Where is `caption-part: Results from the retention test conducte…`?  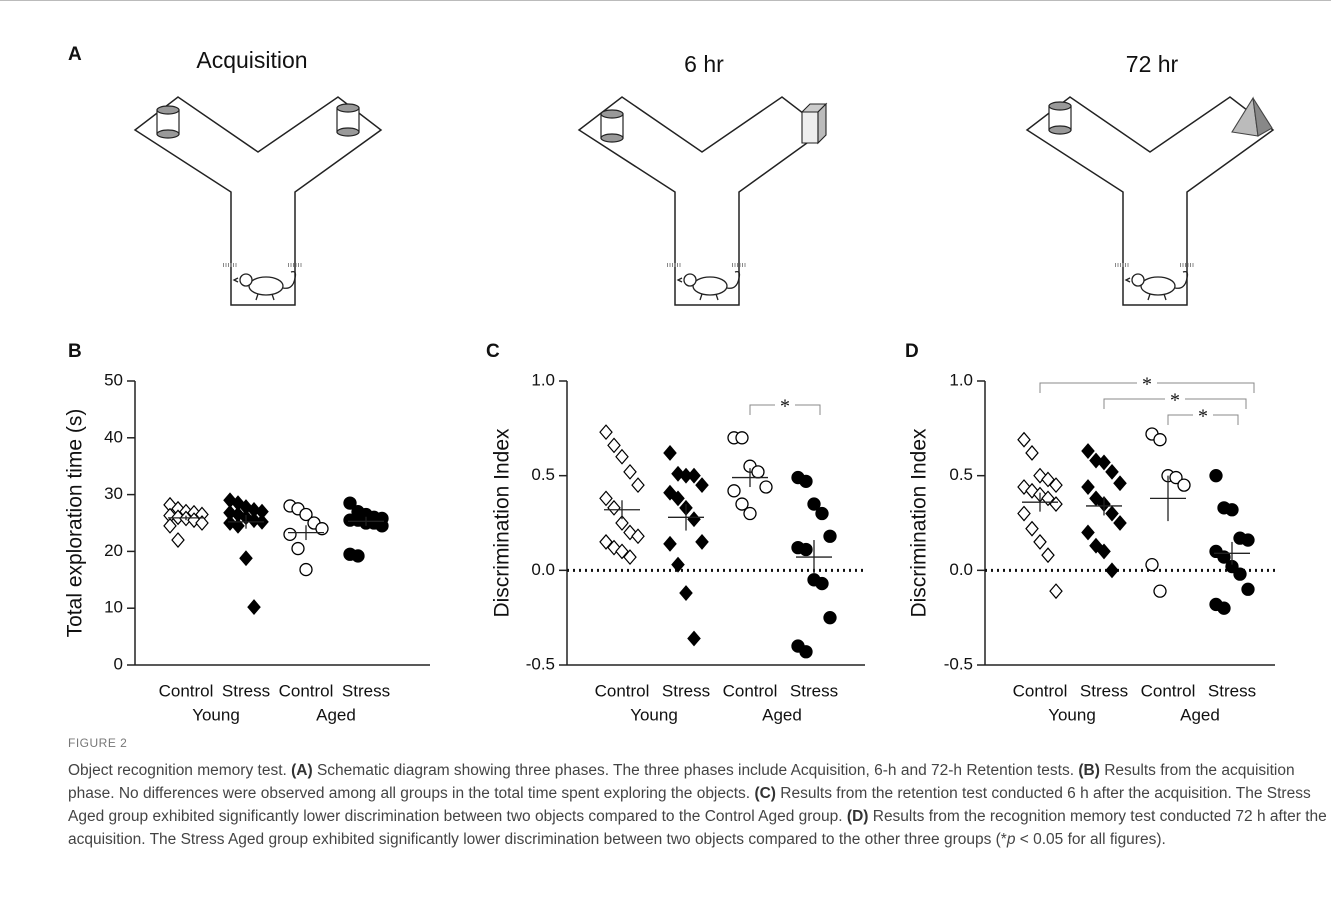
caption-part: Results from the retention test conducte… is located at coordinates (689, 805).